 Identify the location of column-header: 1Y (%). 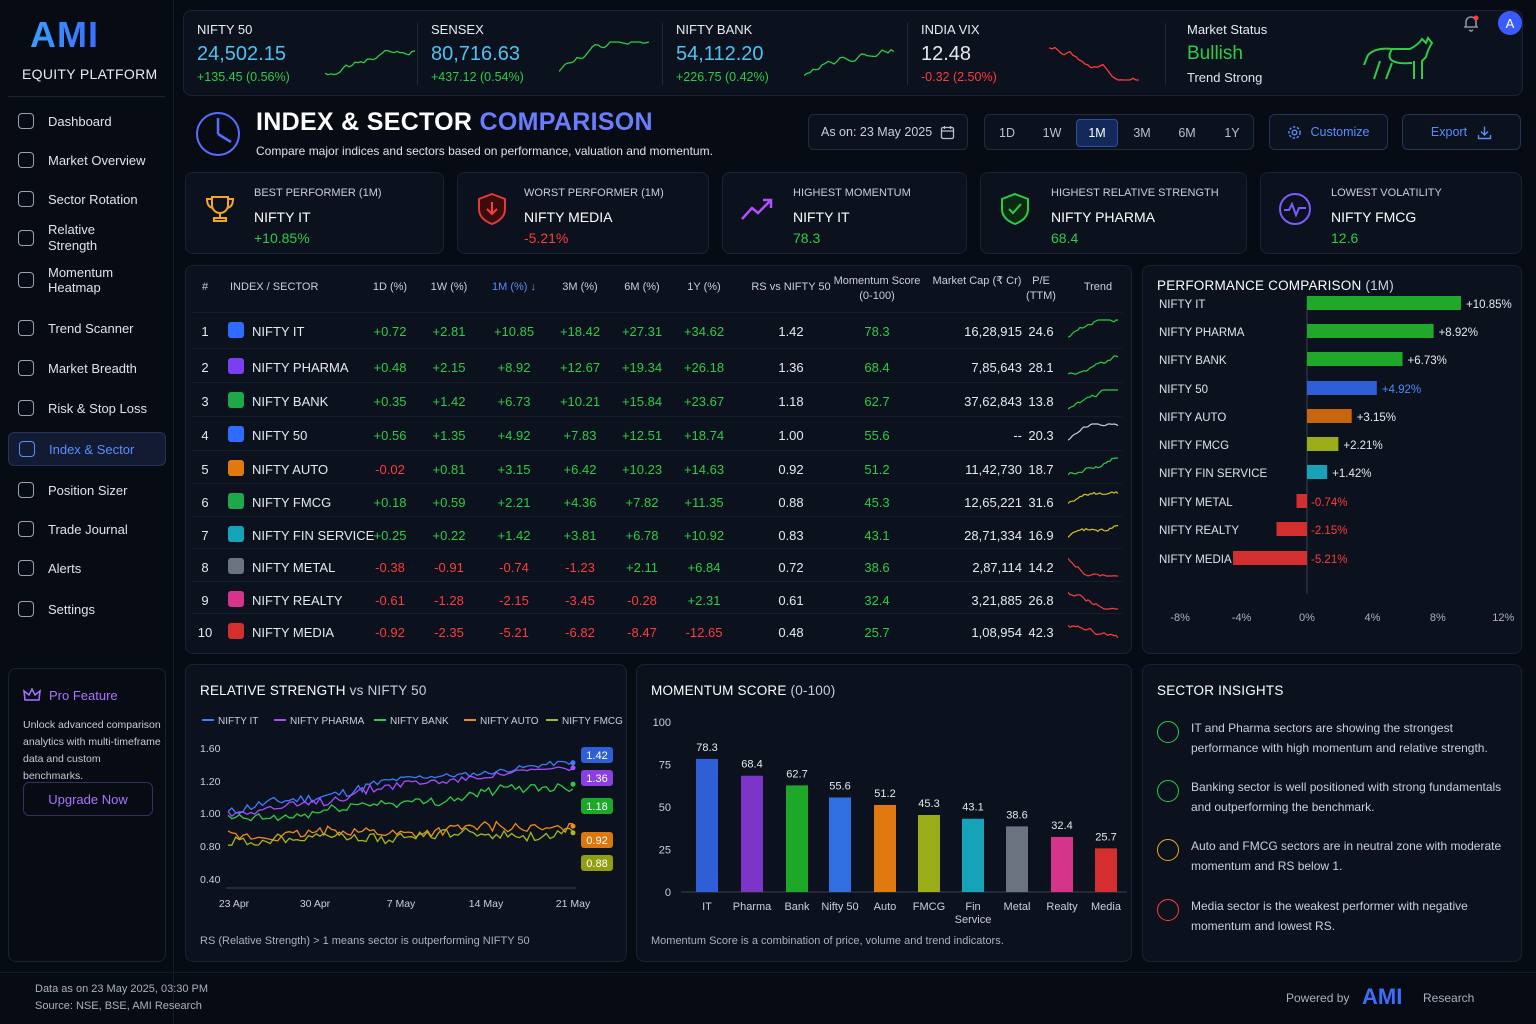
(704, 287).